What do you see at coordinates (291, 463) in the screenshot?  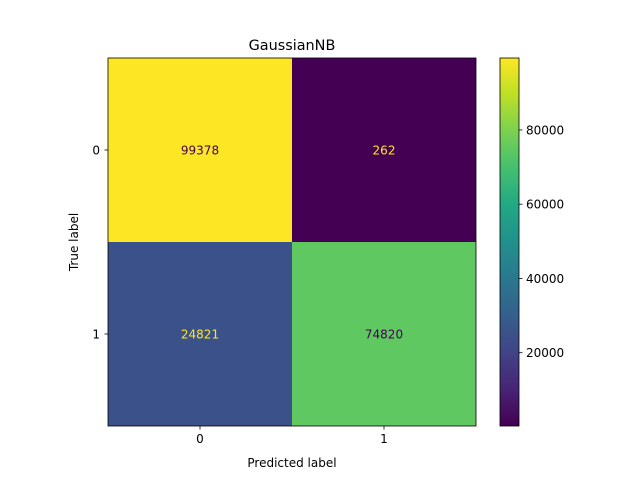 I see `x-axis-label: Predicted label` at bounding box center [291, 463].